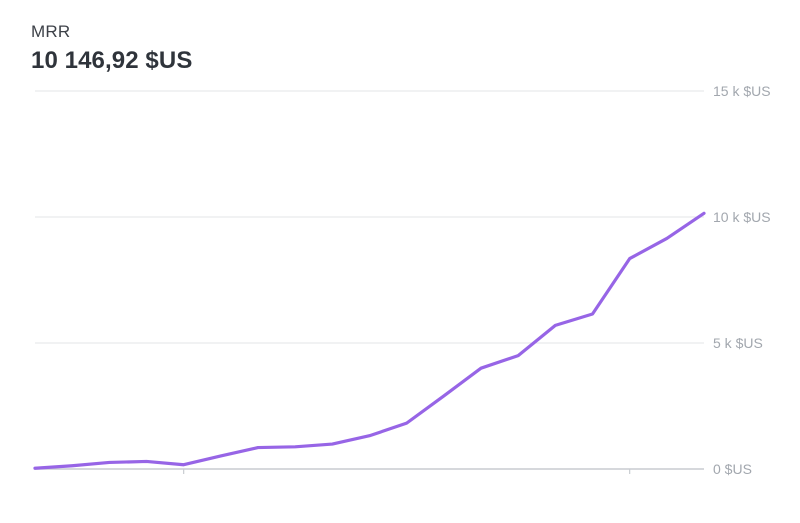 The image size is (800, 523). Describe the element at coordinates (732, 469) in the screenshot. I see `y-tick-label: 0 $US` at that location.